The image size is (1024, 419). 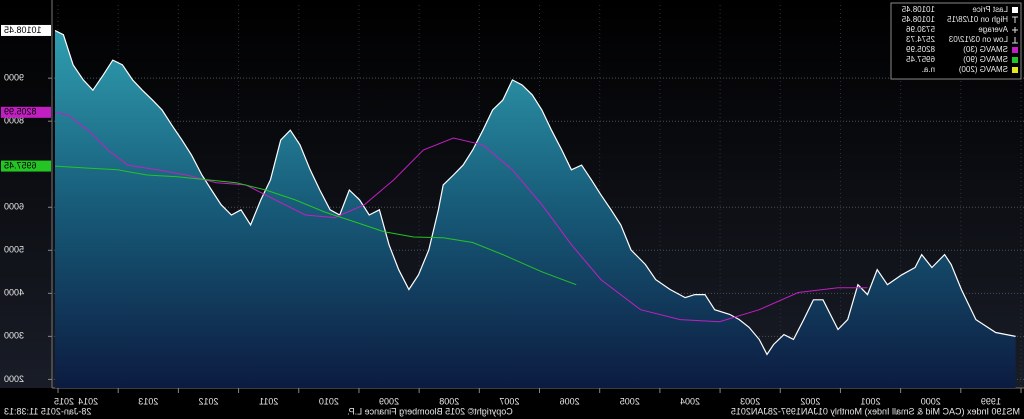 I want to click on x-tick-label: 2009, so click(x=389, y=401).